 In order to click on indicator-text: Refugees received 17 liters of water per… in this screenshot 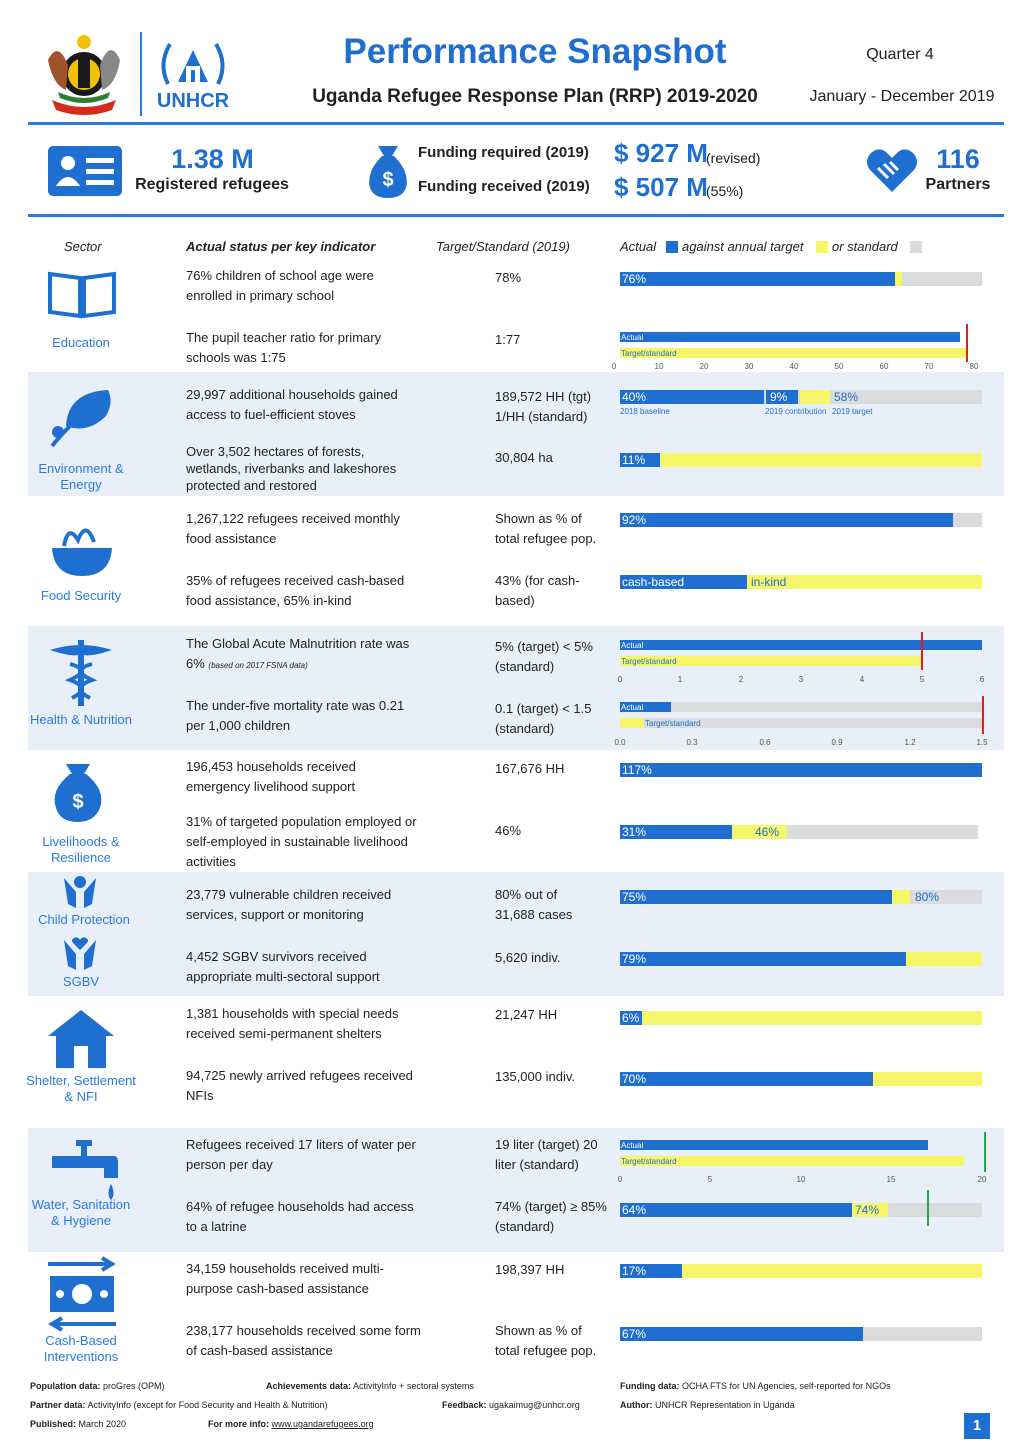, I will do `click(301, 1154)`.